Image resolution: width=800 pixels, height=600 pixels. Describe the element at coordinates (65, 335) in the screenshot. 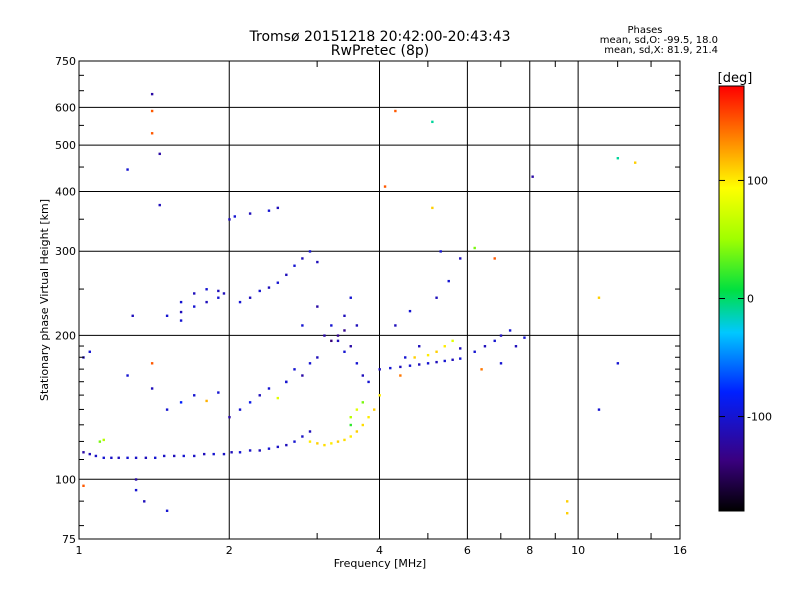

I see `y-tick-label: 200` at that location.